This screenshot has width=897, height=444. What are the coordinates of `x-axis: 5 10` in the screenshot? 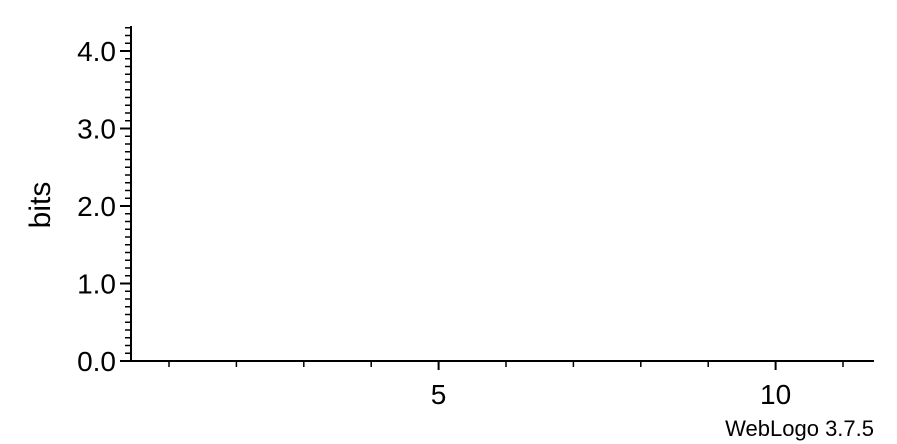 It's located at (502, 385).